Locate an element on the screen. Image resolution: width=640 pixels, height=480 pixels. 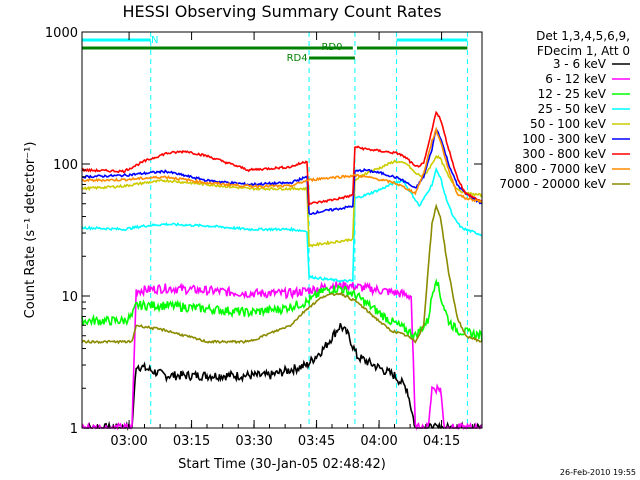
legend-label-7000-20000-kev: 7000 - 20000 keV is located at coordinates (552, 184).